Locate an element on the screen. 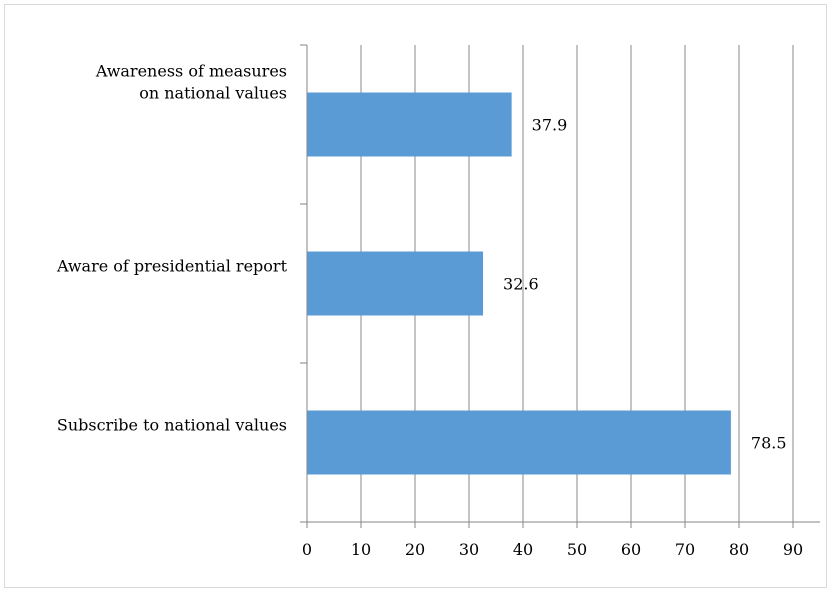  x-tick-label: 70 is located at coordinates (685, 549).